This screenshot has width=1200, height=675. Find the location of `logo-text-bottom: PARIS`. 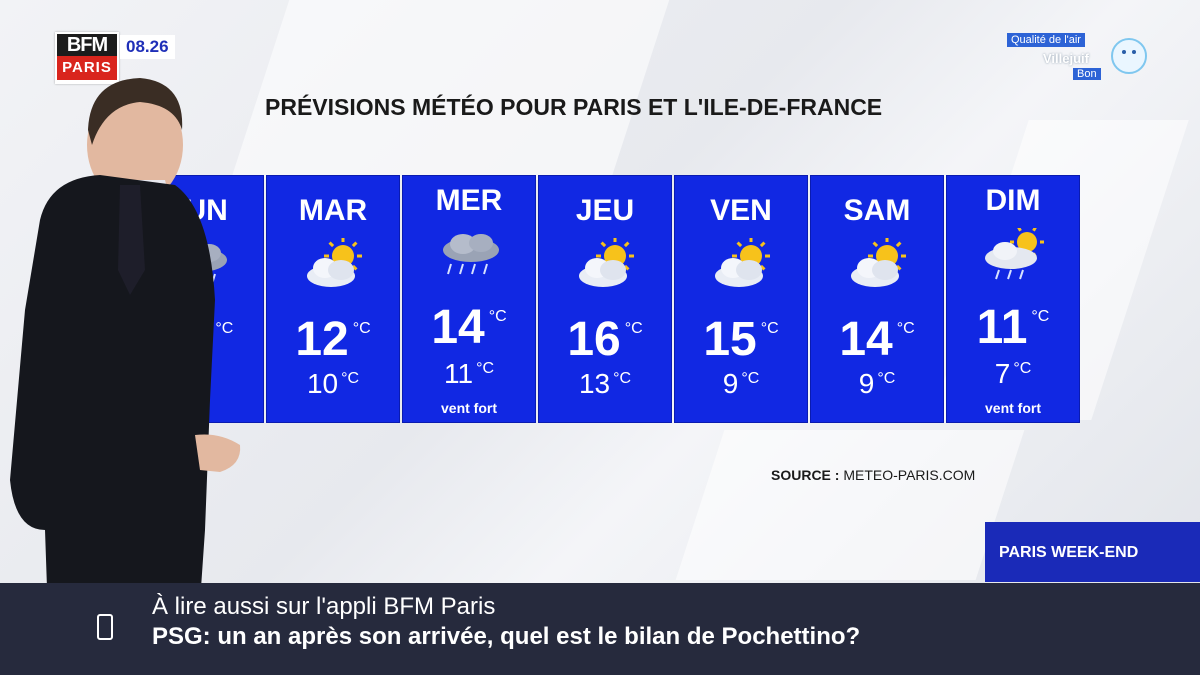

logo-text-bottom: PARIS is located at coordinates (87, 68).